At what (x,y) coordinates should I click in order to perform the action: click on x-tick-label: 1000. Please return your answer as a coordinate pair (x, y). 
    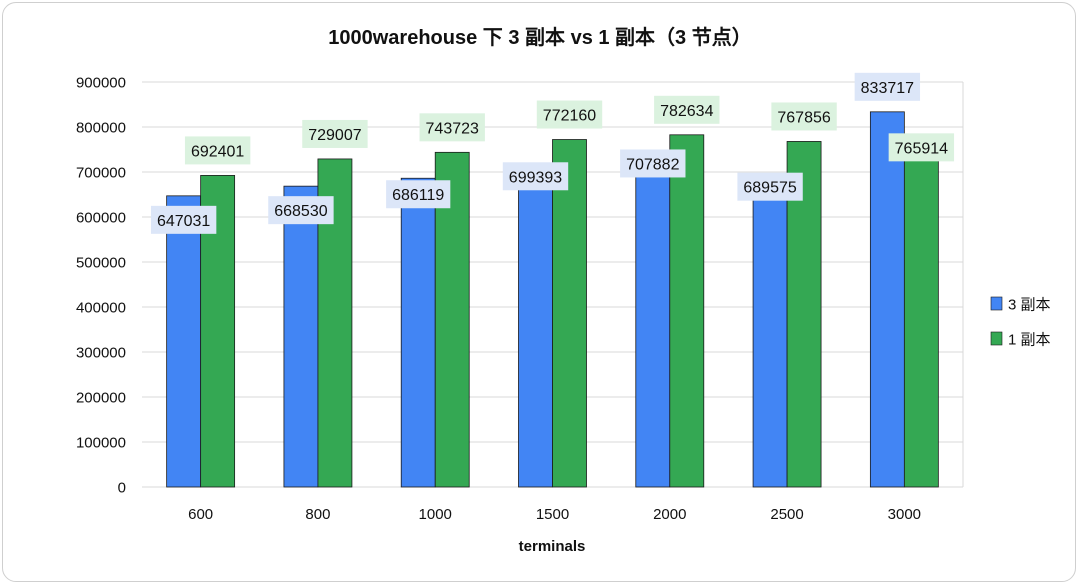
    Looking at the image, I should click on (435, 514).